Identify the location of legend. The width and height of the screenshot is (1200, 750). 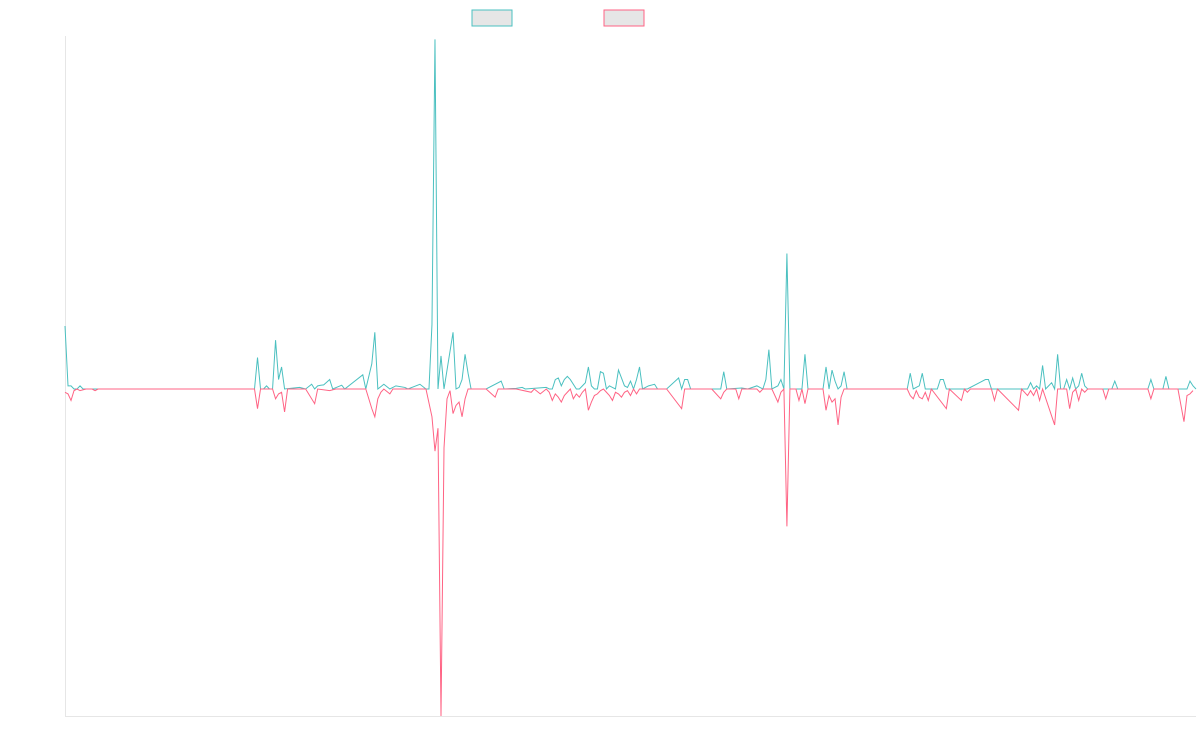
(558, 18).